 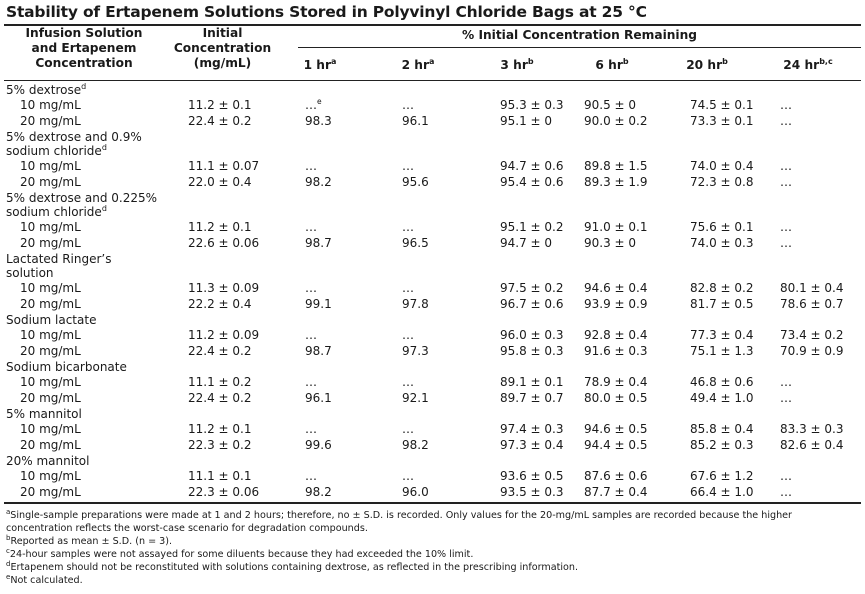 I want to click on footnote-mark: c, so click(x=8, y=550).